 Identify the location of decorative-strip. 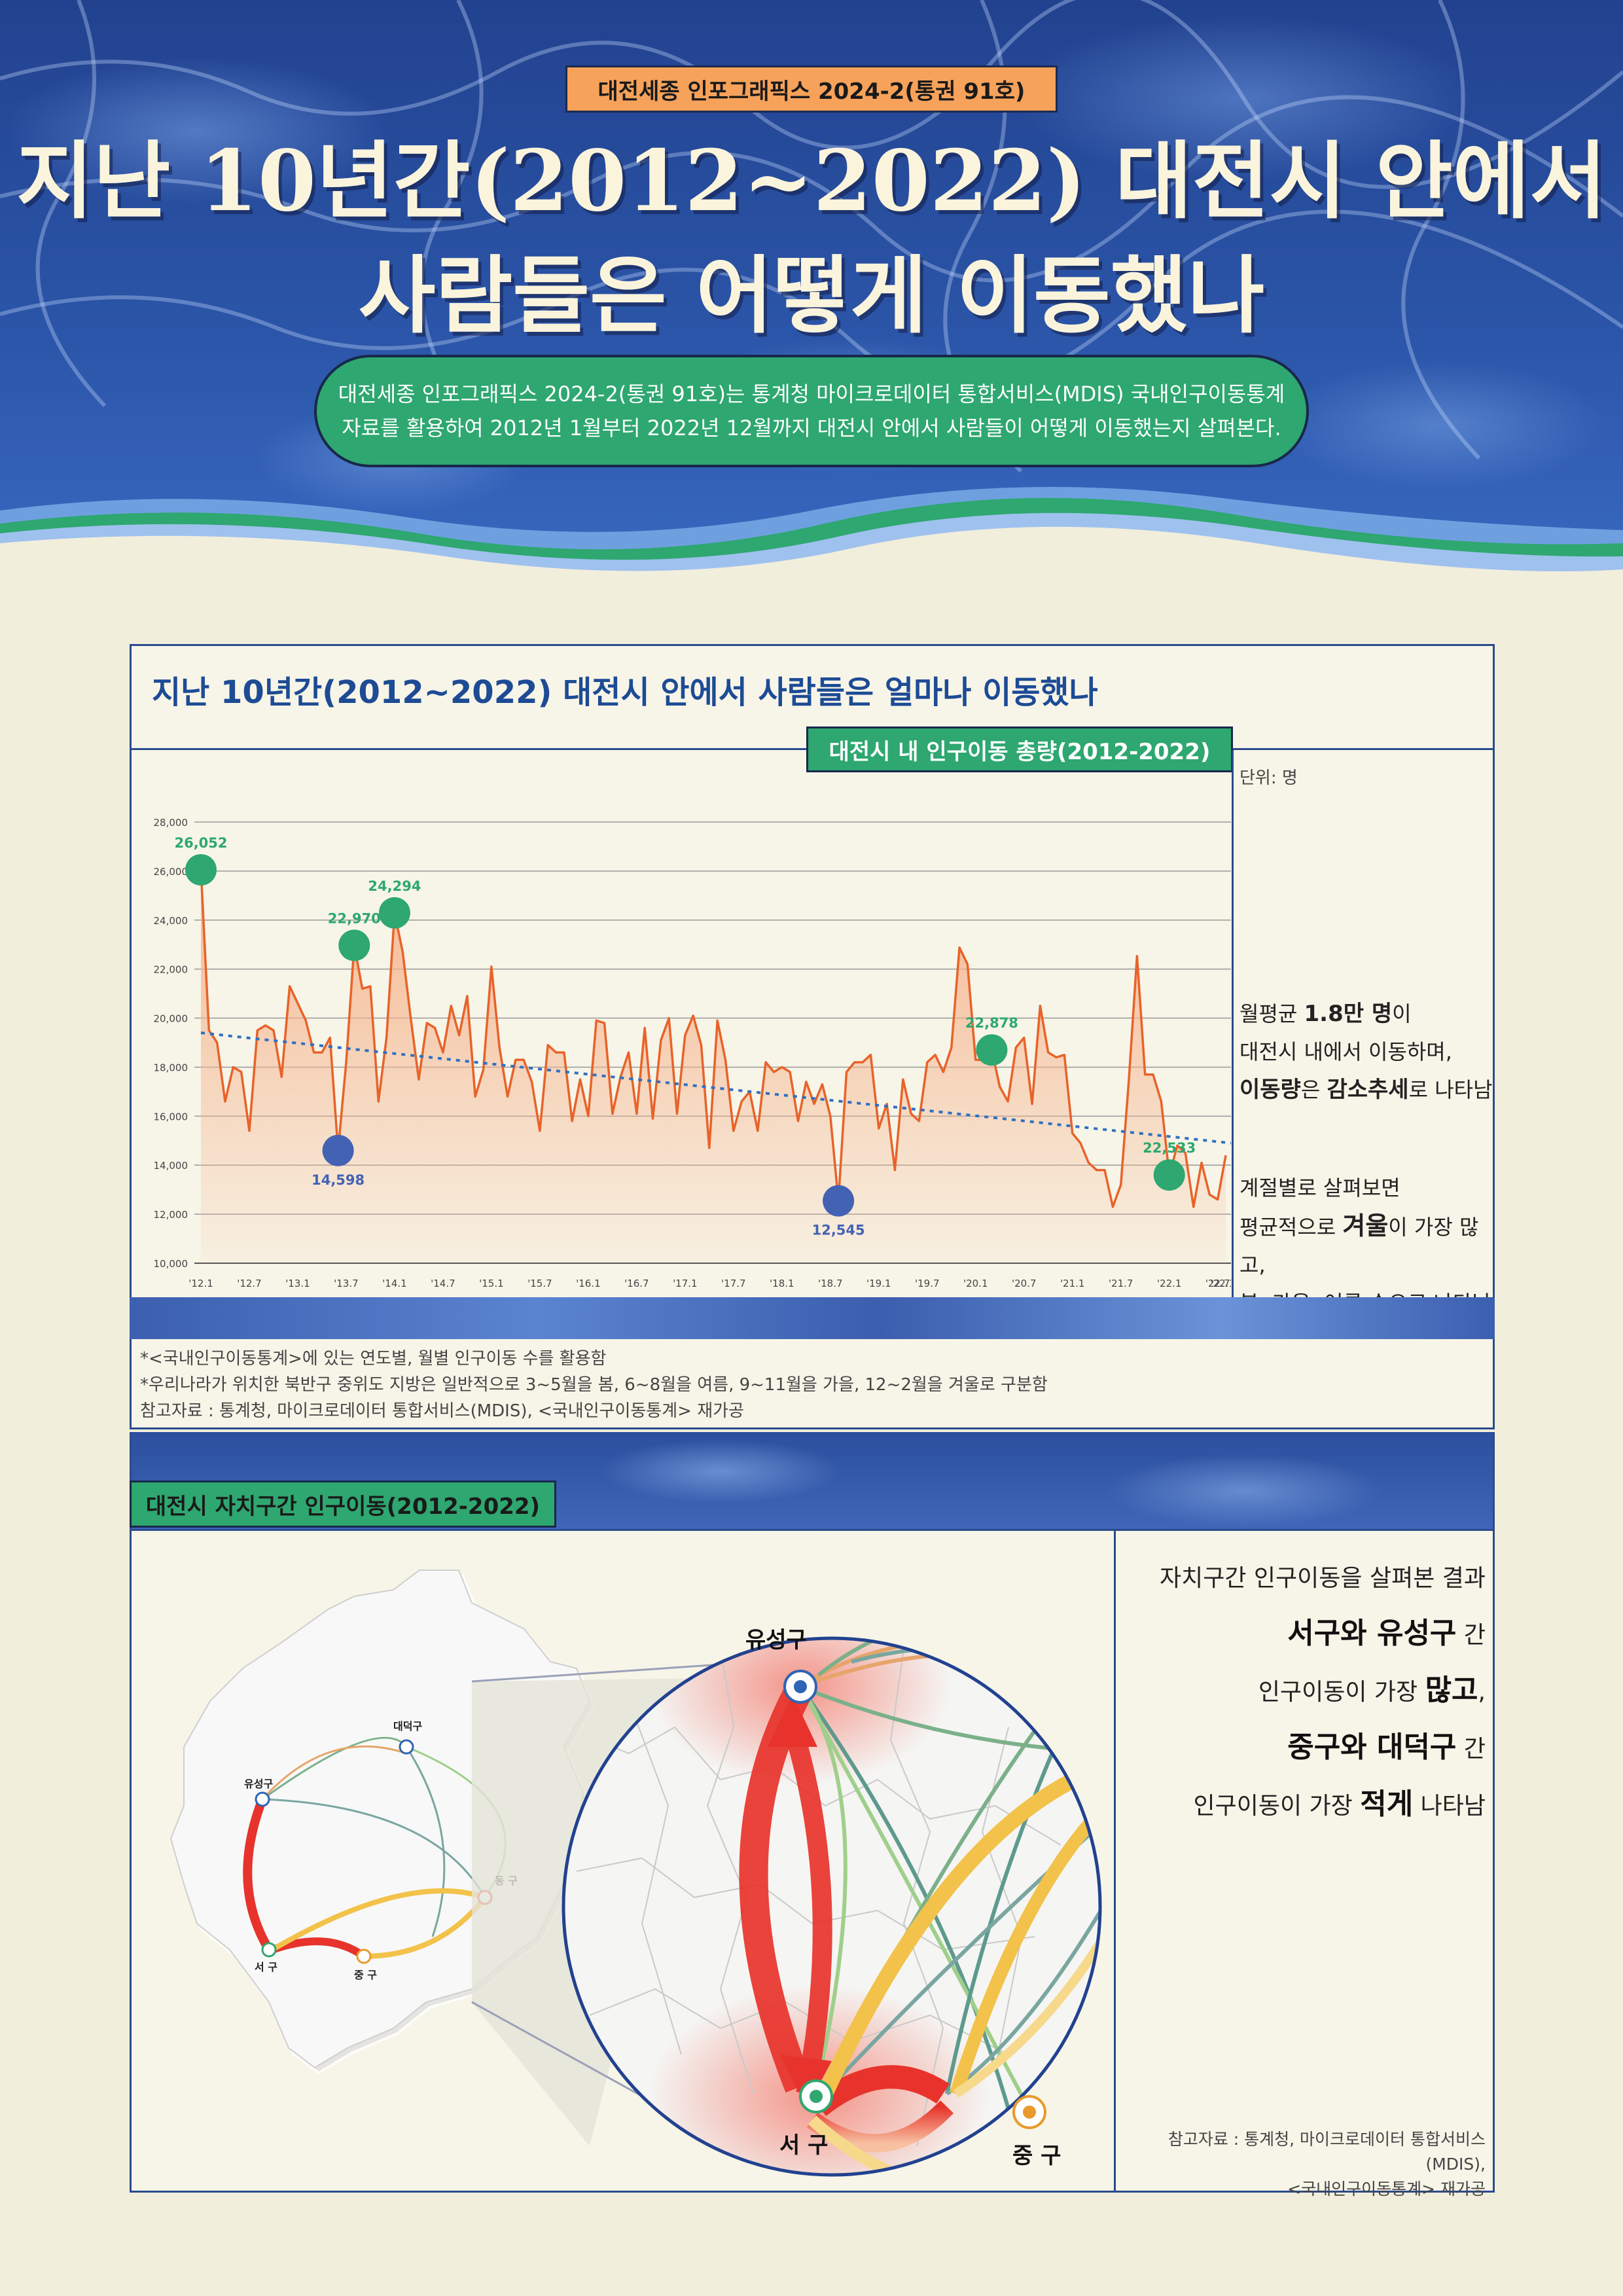
(813, 1318).